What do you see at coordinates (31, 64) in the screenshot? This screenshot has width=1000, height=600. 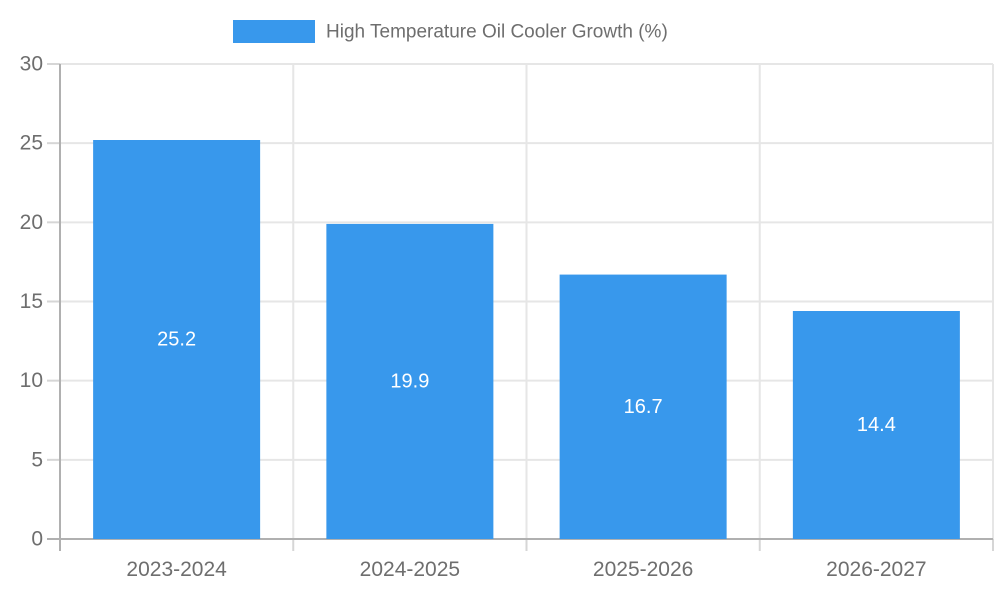 I see `y-tick-label: 30` at bounding box center [31, 64].